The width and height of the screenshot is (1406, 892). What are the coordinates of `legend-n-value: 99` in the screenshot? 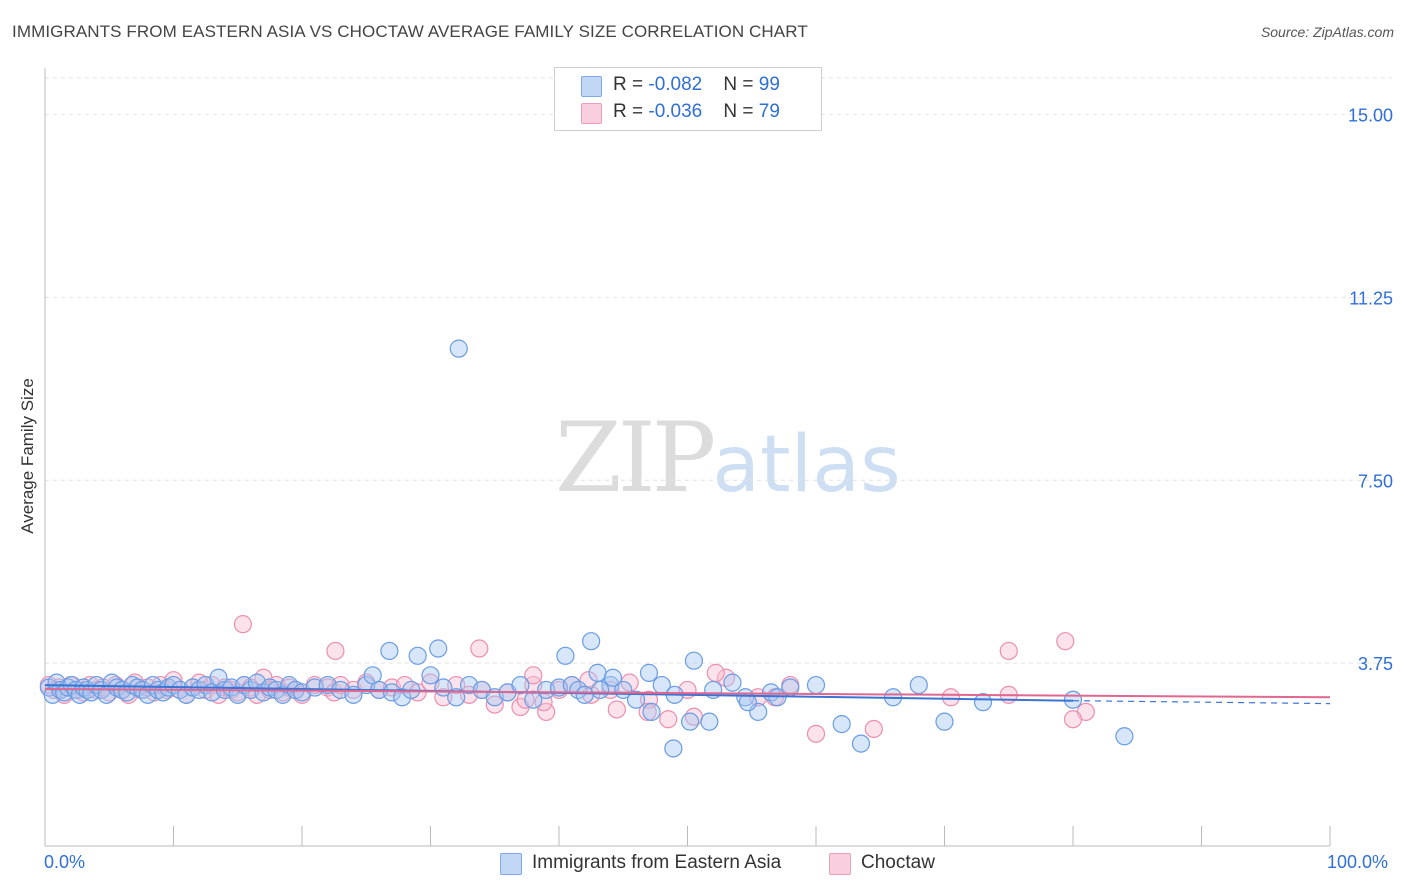 It's located at (769, 84).